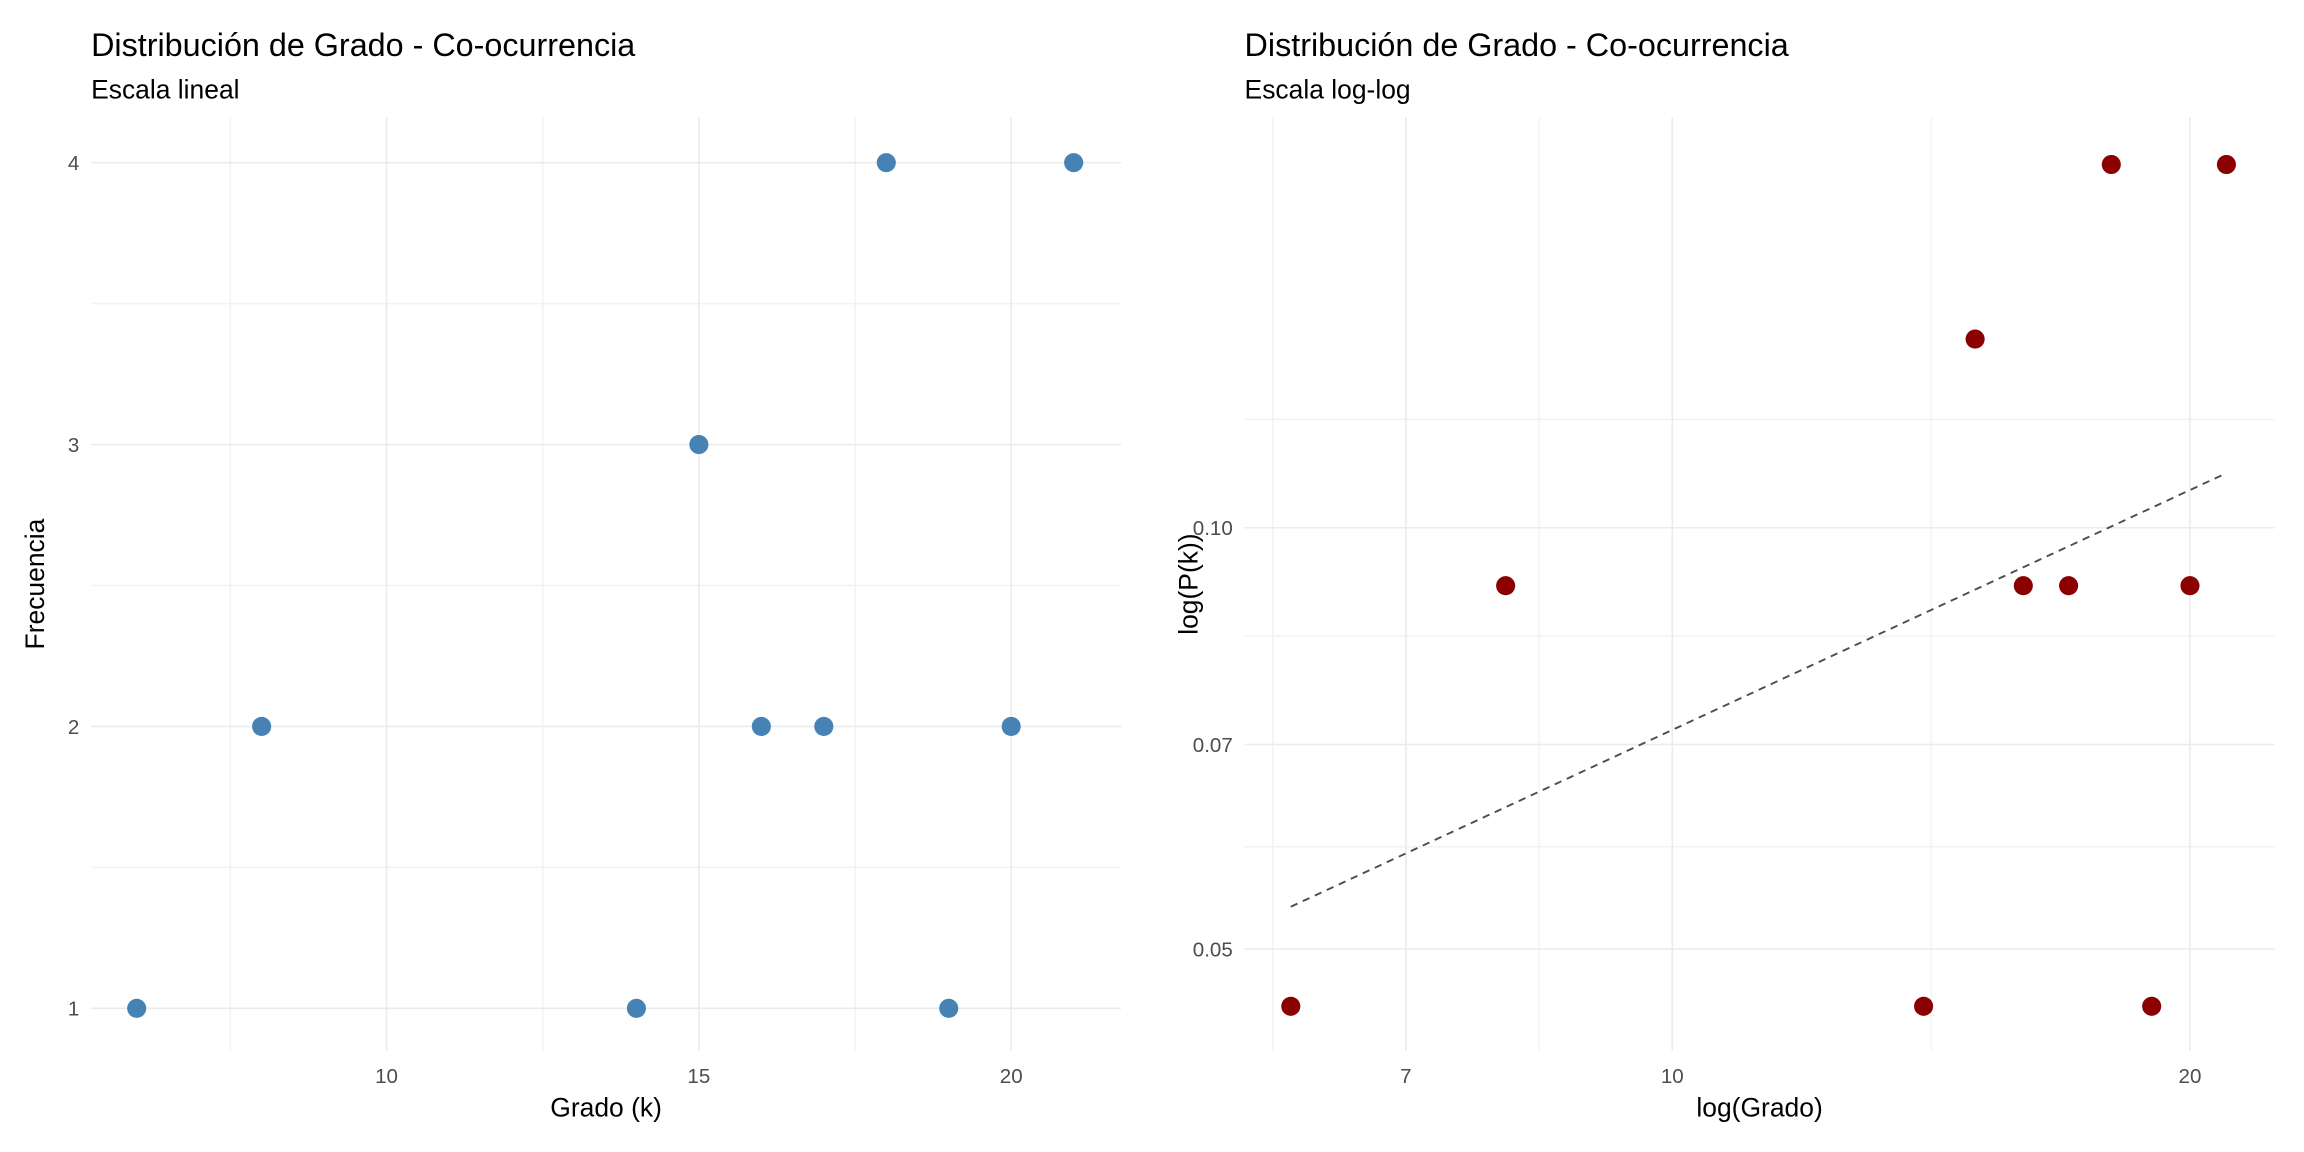 This screenshot has width=2304, height=1152. I want to click on y-tick-label: 0.07, so click(1213, 745).